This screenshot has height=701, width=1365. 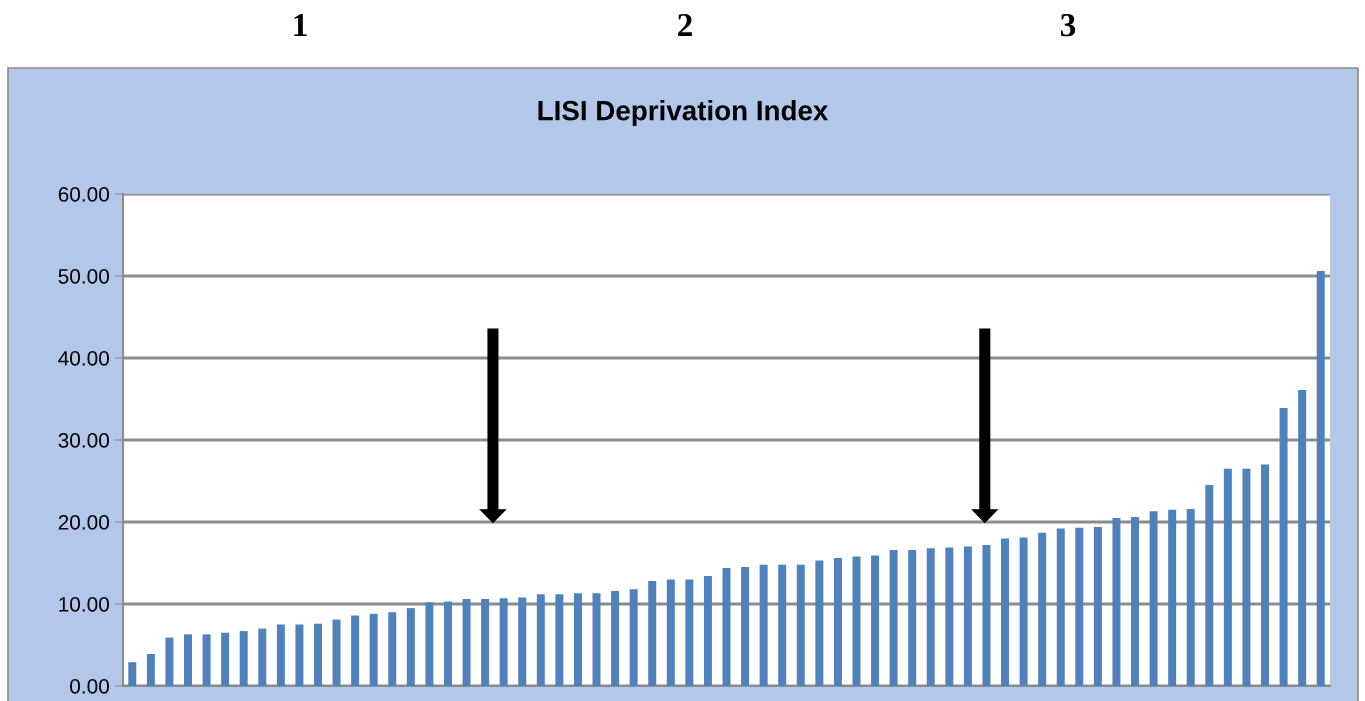 I want to click on text: 2, so click(x=685, y=25).